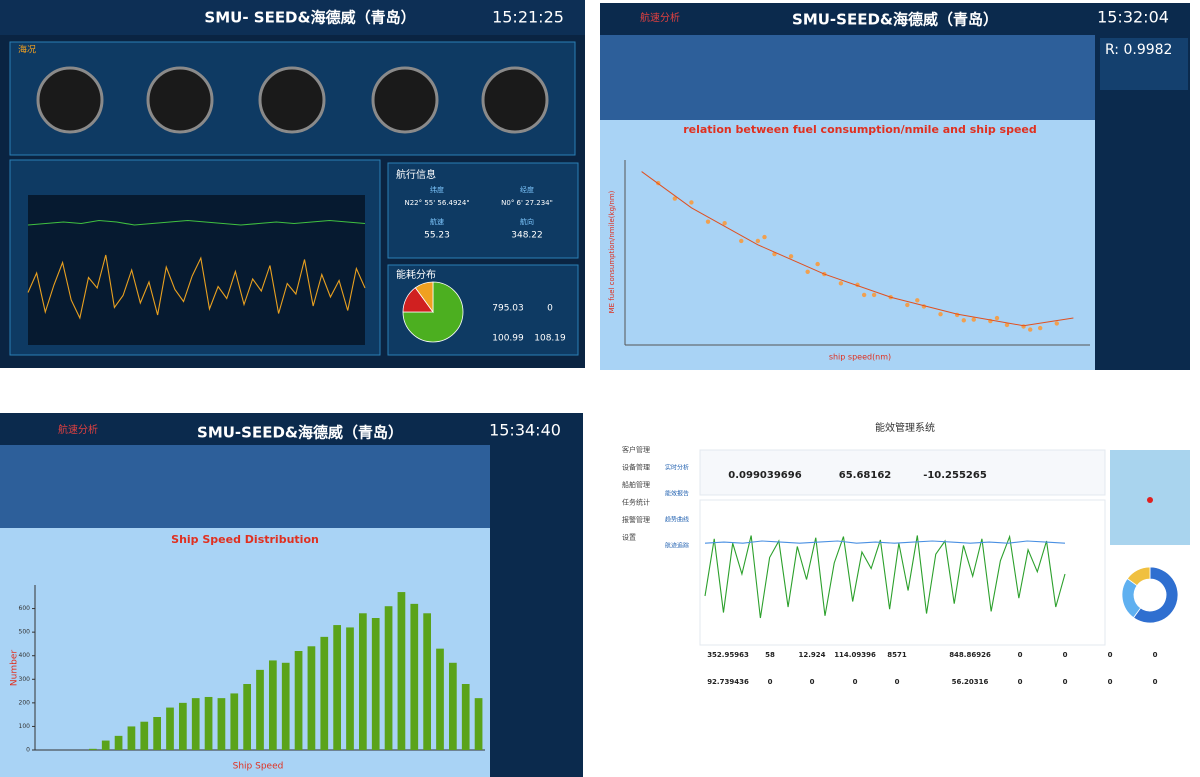 Image resolution: width=1200 pixels, height=777 pixels. I want to click on y-axis-label: Number, so click(15, 668).